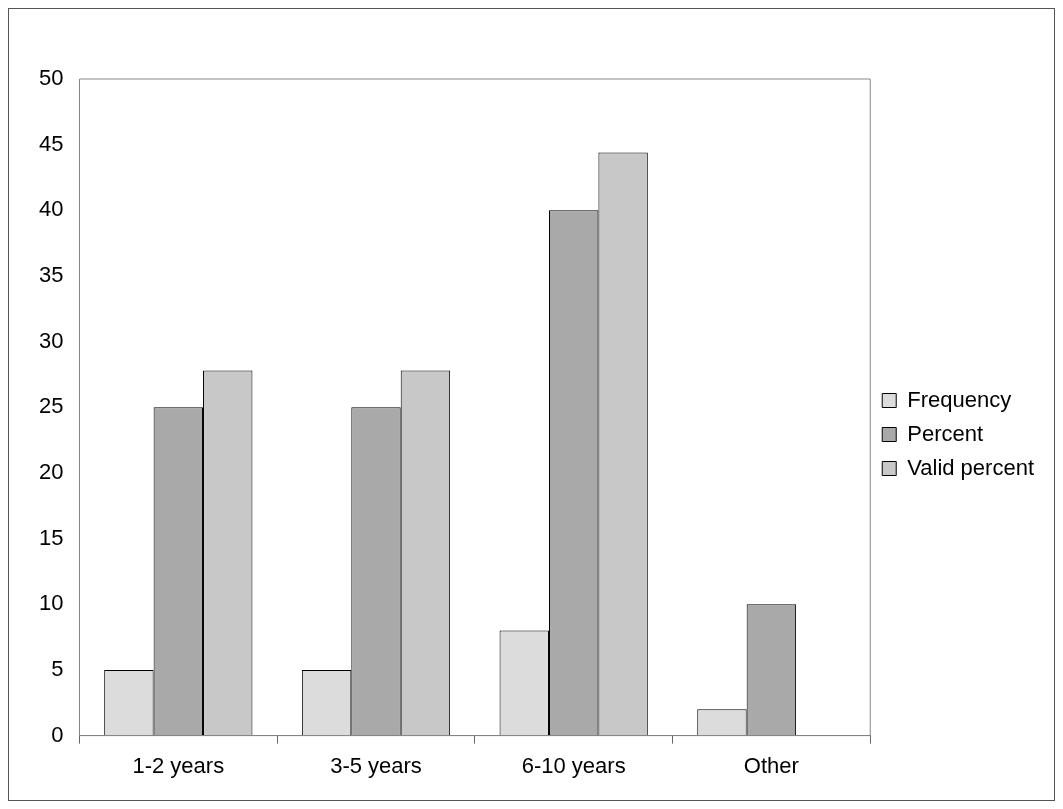 The width and height of the screenshot is (1063, 809). I want to click on y-tick-label: 45, so click(51, 143).